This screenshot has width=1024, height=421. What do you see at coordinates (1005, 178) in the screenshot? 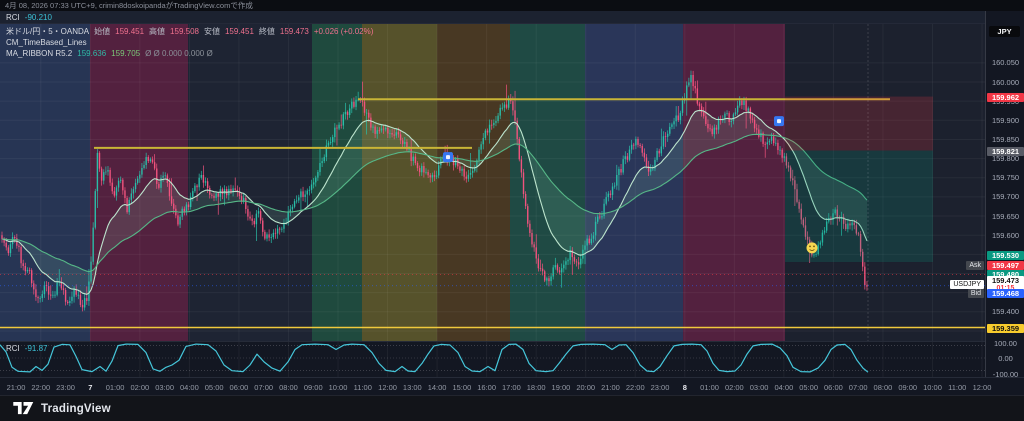
I see `price-axis-label: 159.750` at bounding box center [1005, 178].